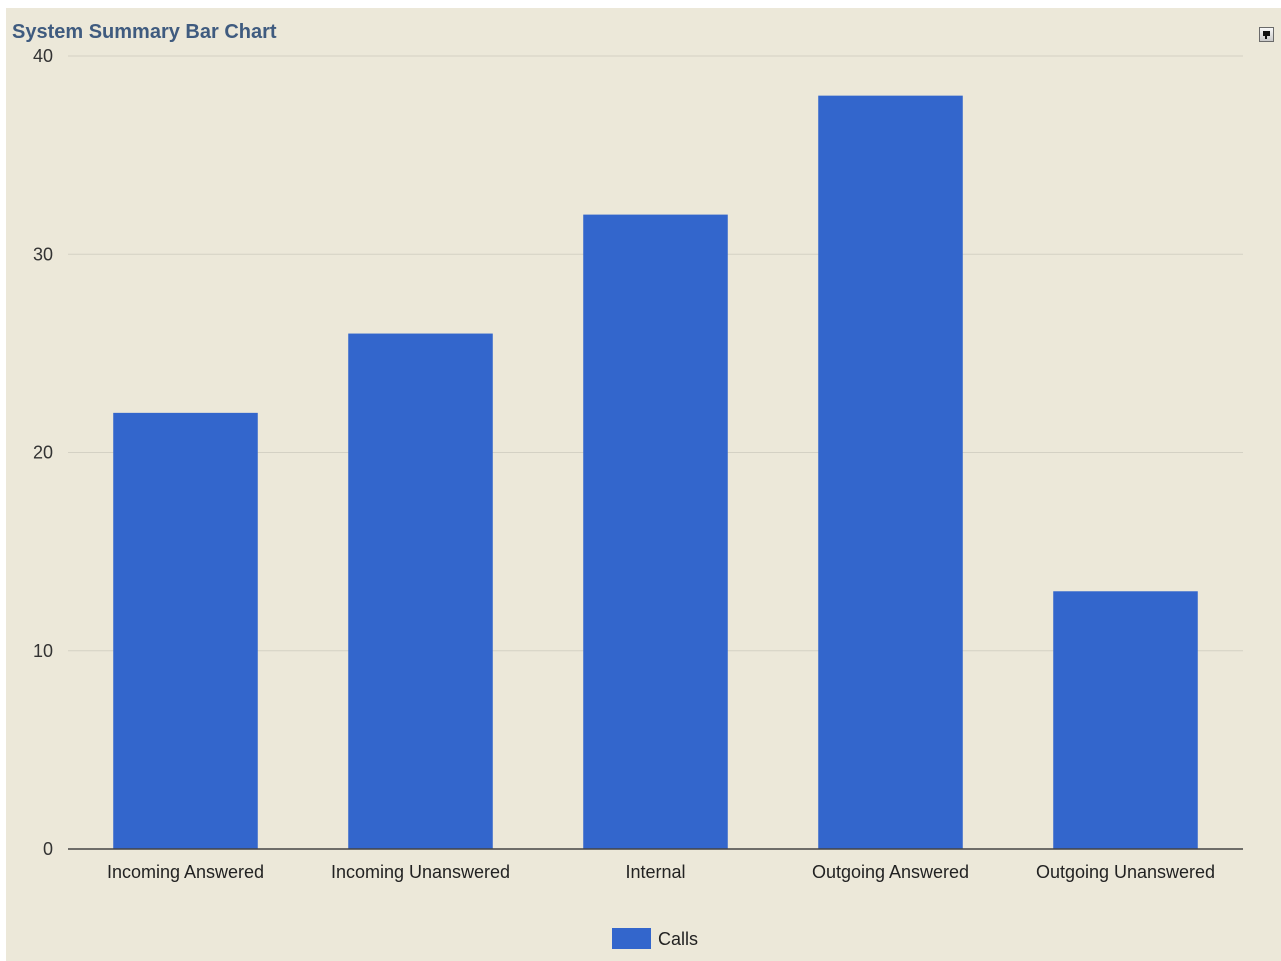  Describe the element at coordinates (144, 32) in the screenshot. I see `chart-title: System Summary Bar Chart` at that location.